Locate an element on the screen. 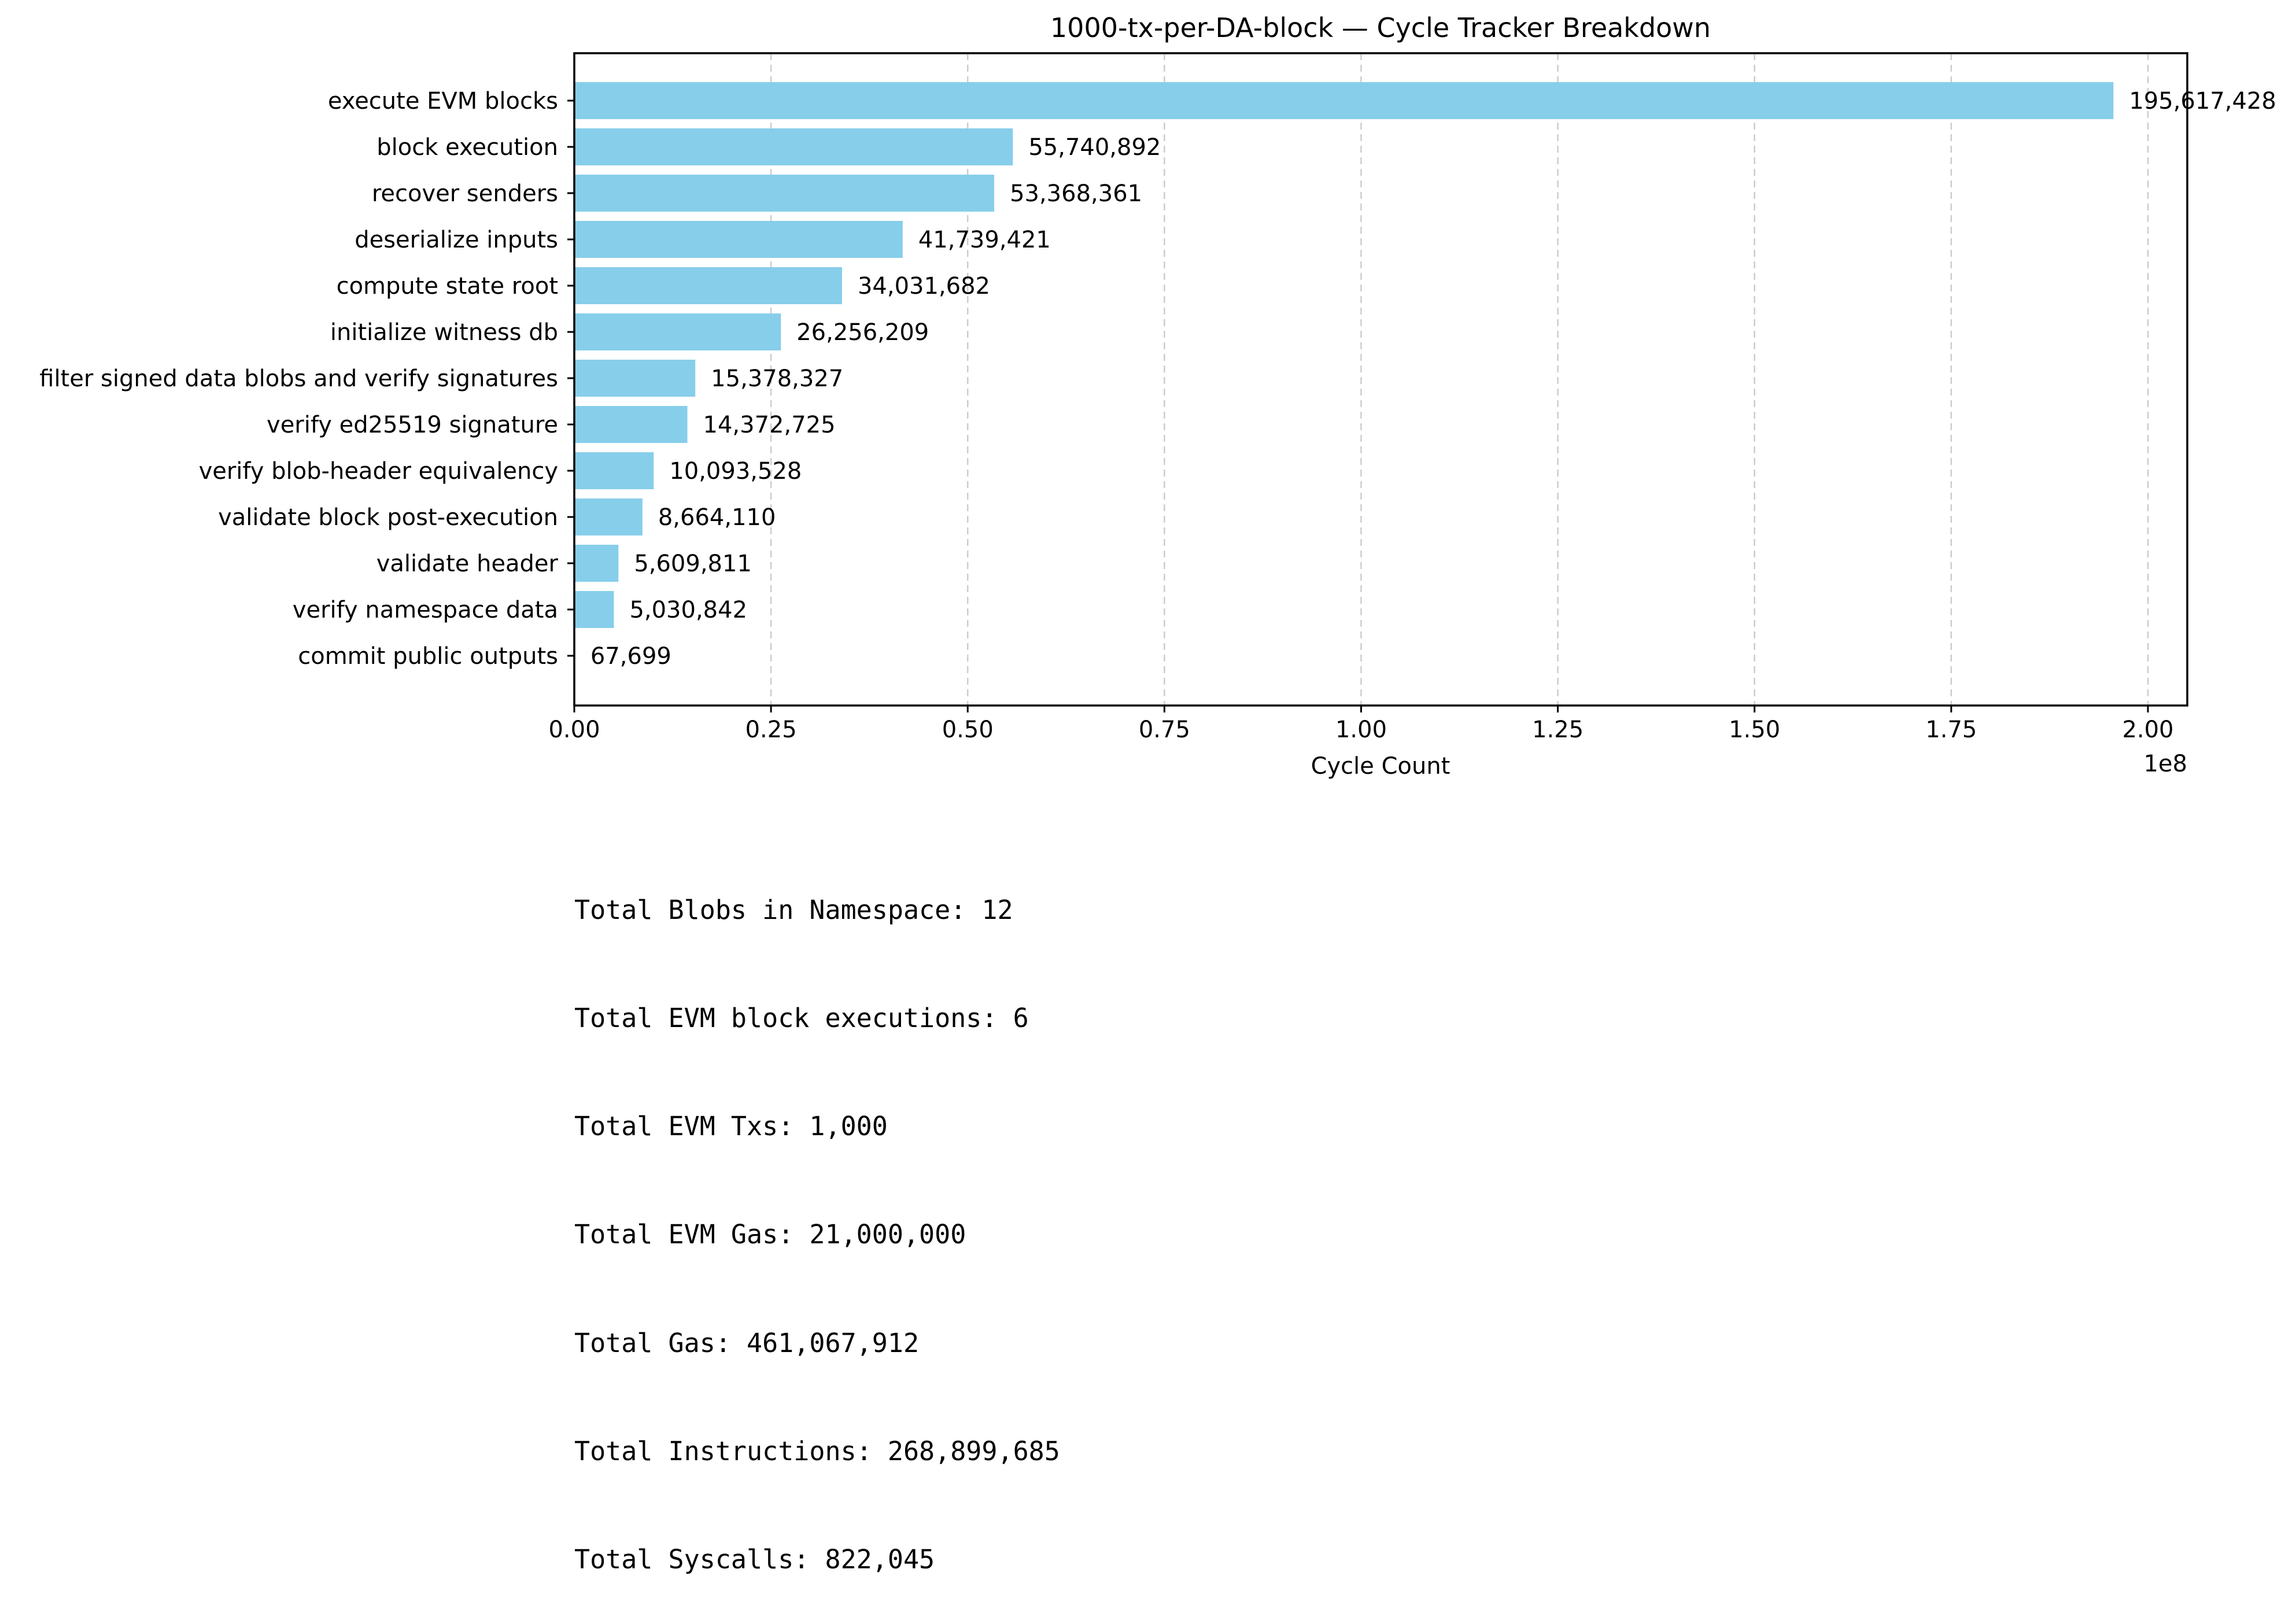 The width and height of the screenshot is (2296, 1614). x-tick-label: 1.00 is located at coordinates (1361, 729).